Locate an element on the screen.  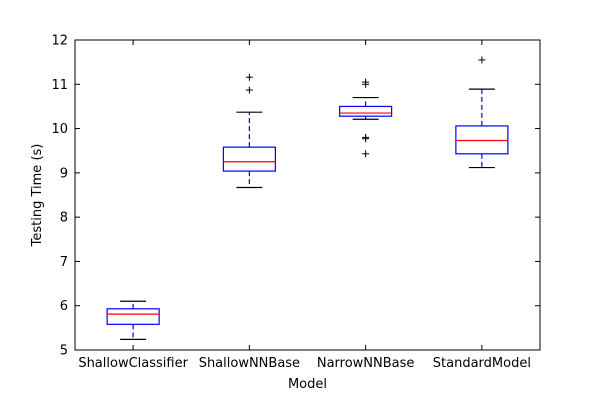
box-ShallowClassifier is located at coordinates (133, 320).